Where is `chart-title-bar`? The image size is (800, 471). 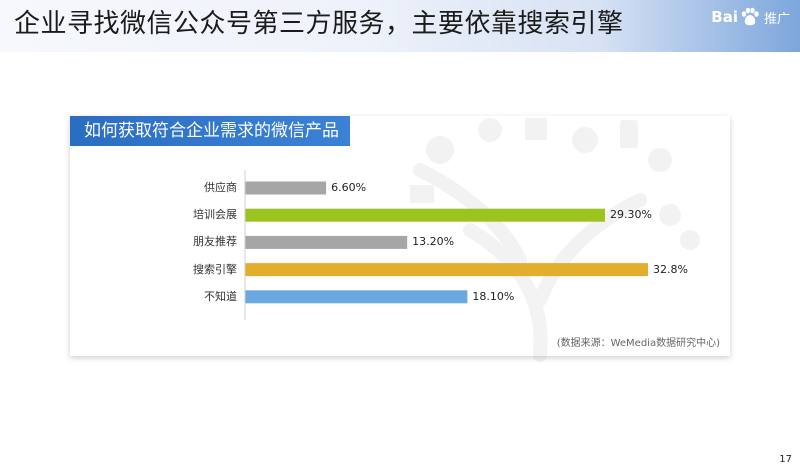
chart-title-bar is located at coordinates (210, 131).